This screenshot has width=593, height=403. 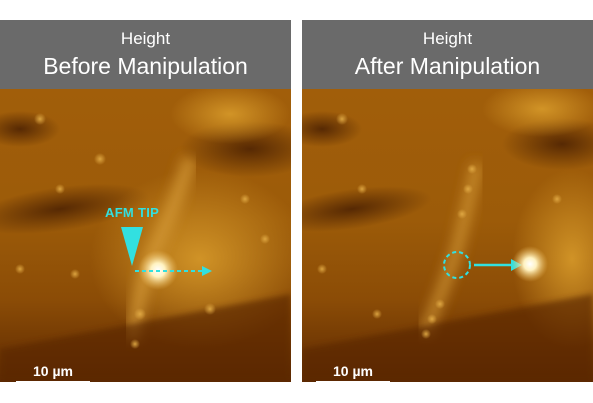 What do you see at coordinates (132, 212) in the screenshot?
I see `afm-tip-label: AFM TIP` at bounding box center [132, 212].